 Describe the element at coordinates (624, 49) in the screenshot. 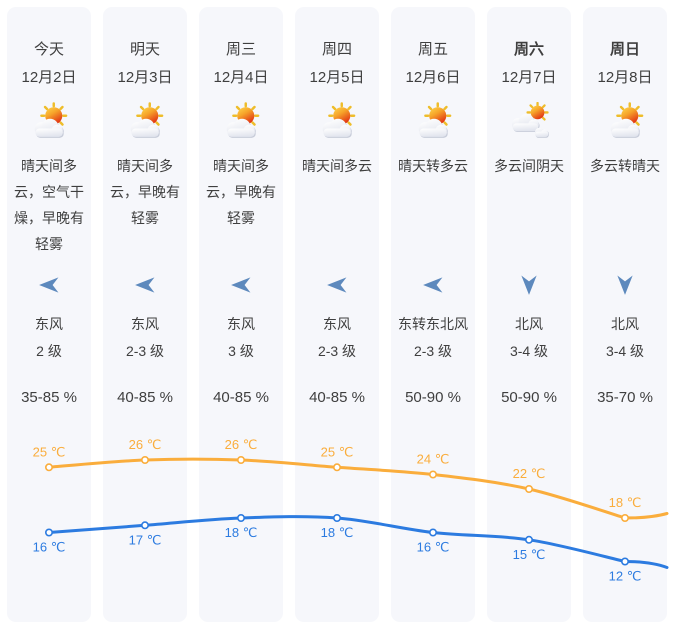

I see `day-name: 周日` at that location.